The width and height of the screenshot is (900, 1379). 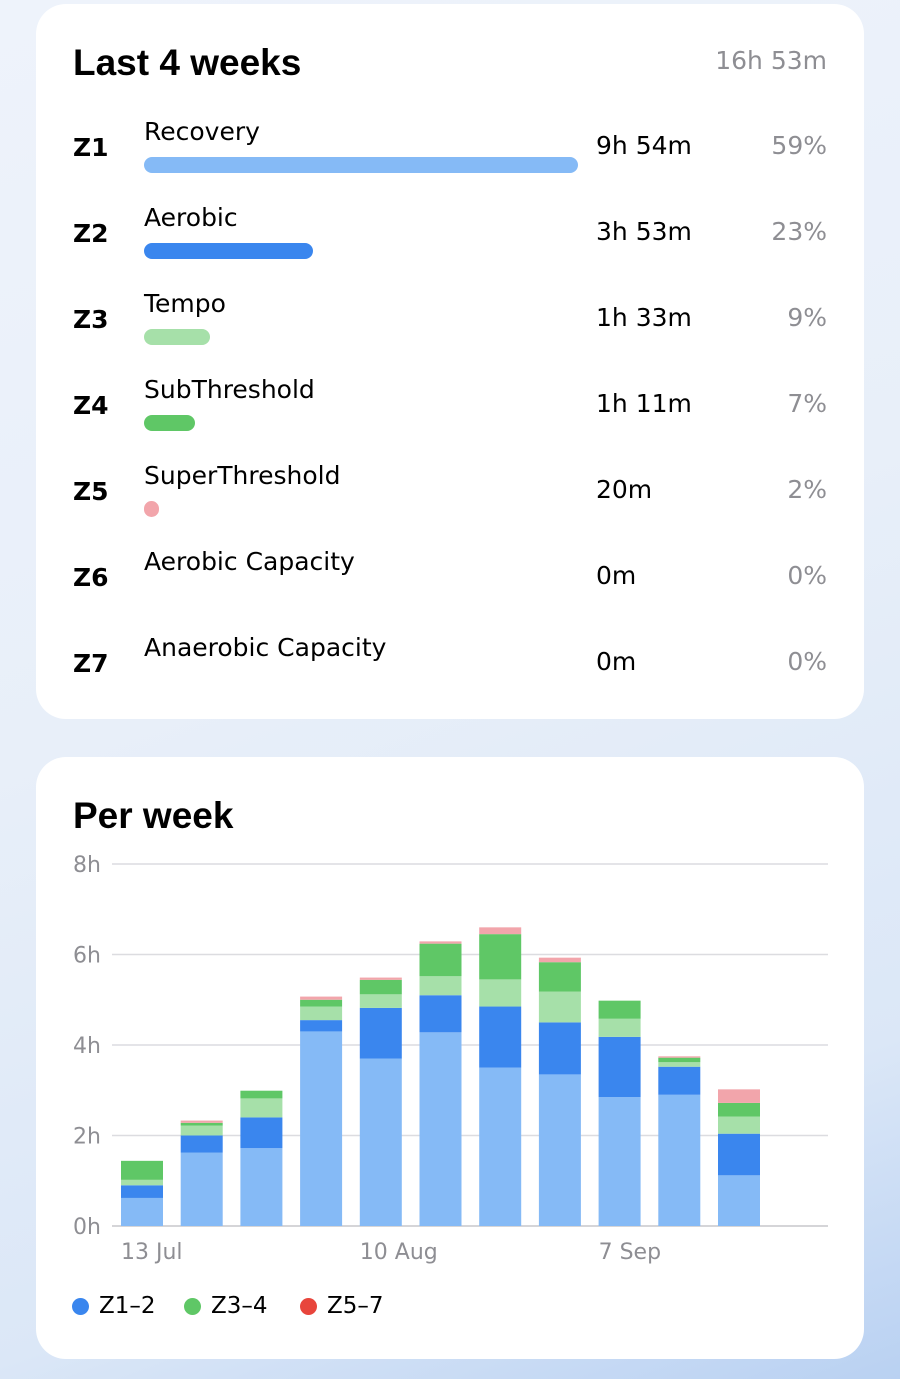 I want to click on y-tick-label: 2h, so click(x=87, y=1137).